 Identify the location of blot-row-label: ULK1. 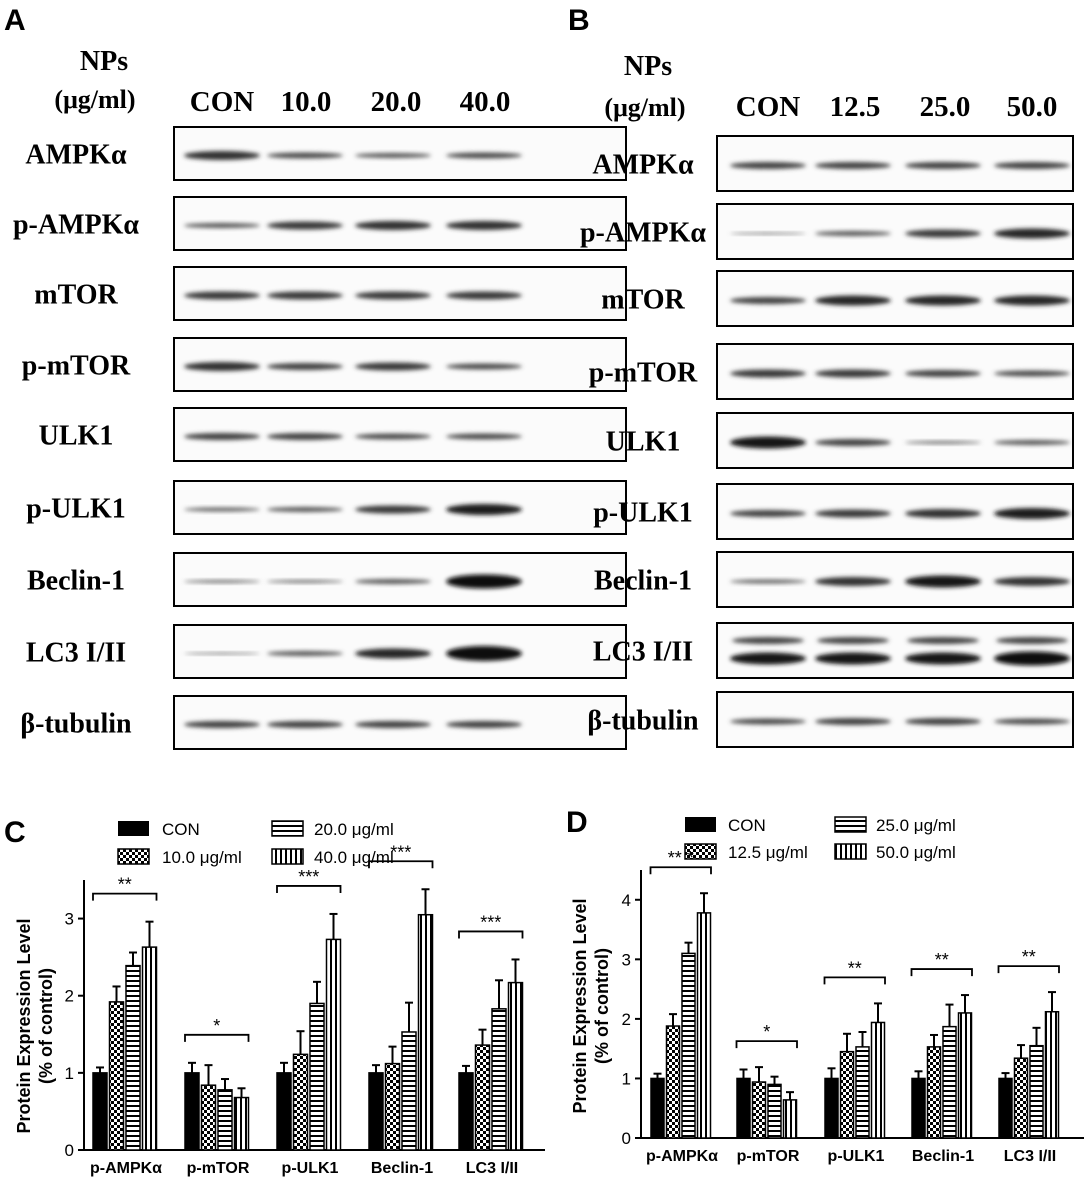
(76, 436).